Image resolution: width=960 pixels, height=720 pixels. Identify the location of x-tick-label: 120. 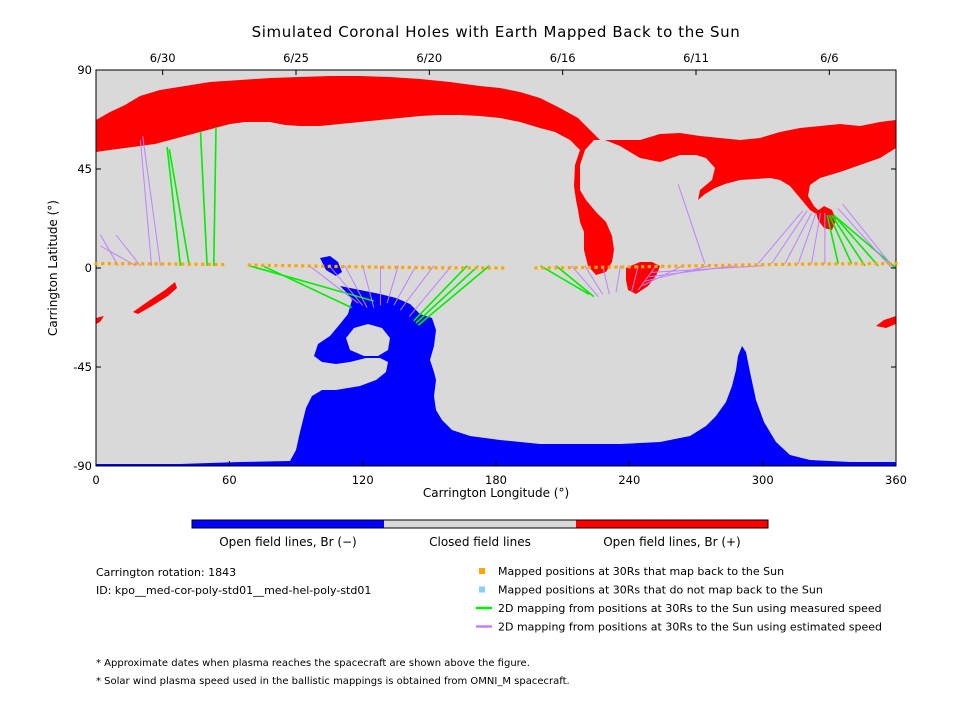
(363, 480).